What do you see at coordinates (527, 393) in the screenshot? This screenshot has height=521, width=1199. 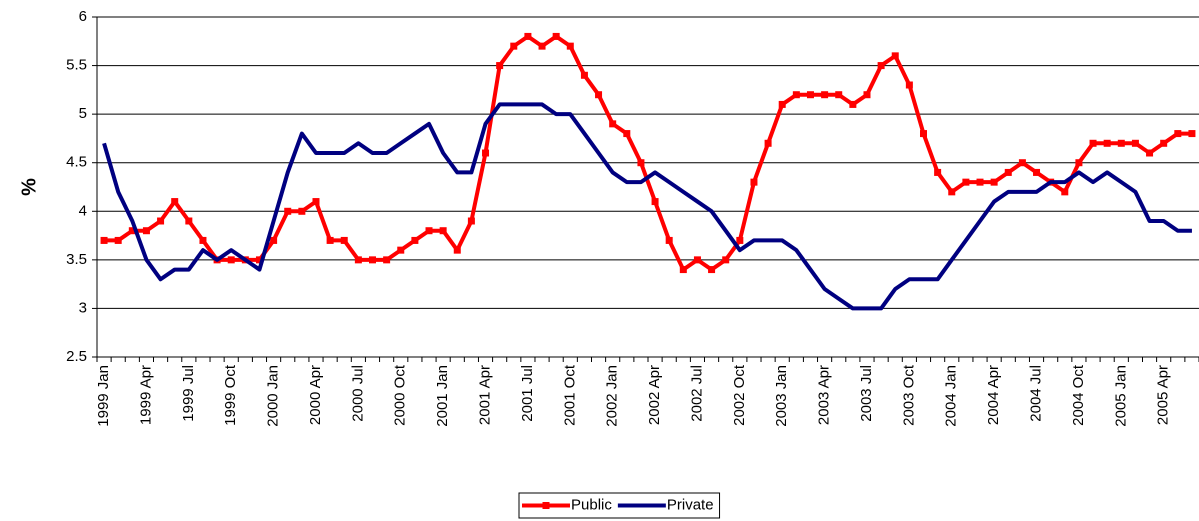 I see `x-tick-label: 2001 Jul` at bounding box center [527, 393].